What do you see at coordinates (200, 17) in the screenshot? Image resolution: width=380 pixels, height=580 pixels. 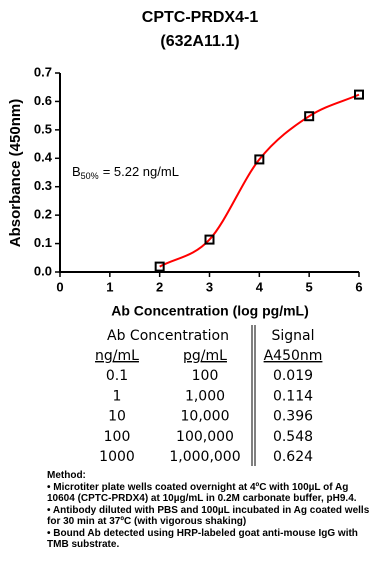 I see `chart-title: CPTC-PRDX4-1` at bounding box center [200, 17].